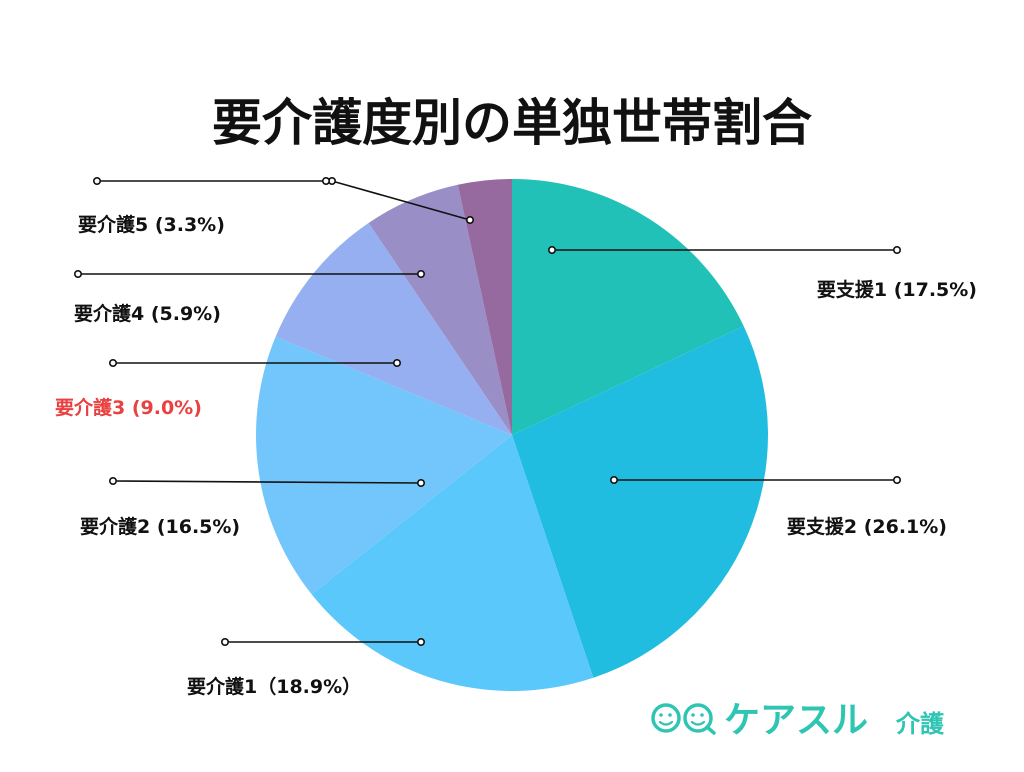  What do you see at coordinates (147, 313) in the screenshot?
I see `slice-label-6: 要介護4 (5.9%)` at bounding box center [147, 313].